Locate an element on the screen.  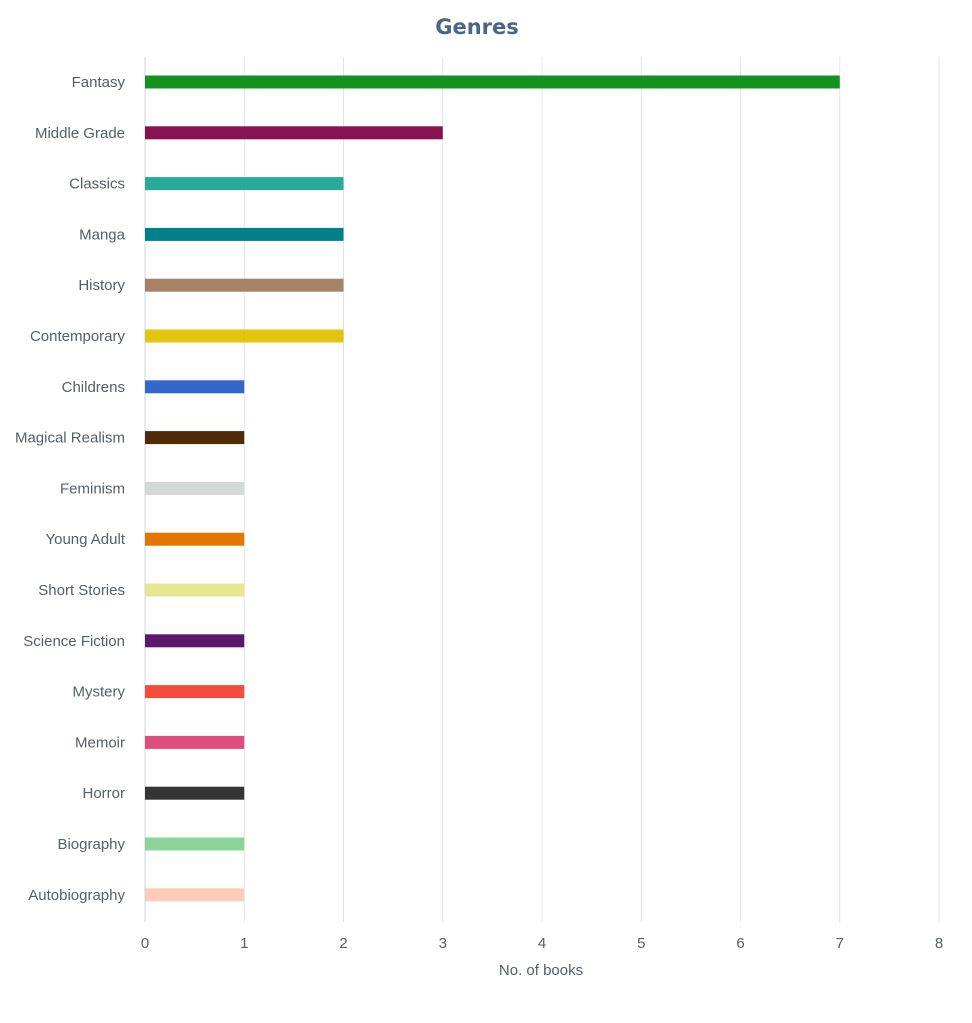
category-label: Magical Realism is located at coordinates (70, 438).